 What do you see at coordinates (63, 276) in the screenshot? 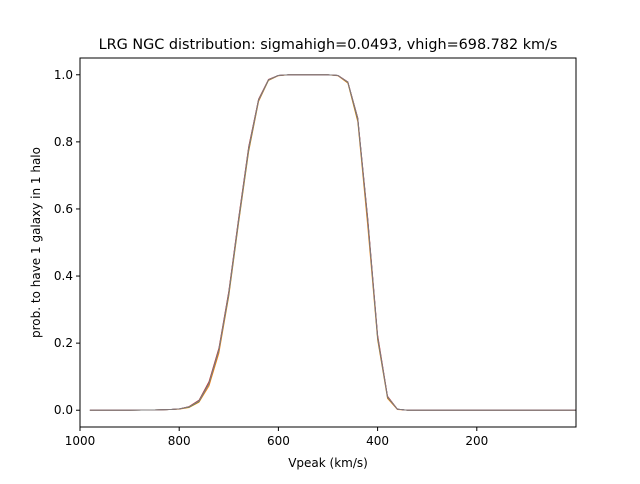
I see `y-tick-label: 0.4` at bounding box center [63, 276].